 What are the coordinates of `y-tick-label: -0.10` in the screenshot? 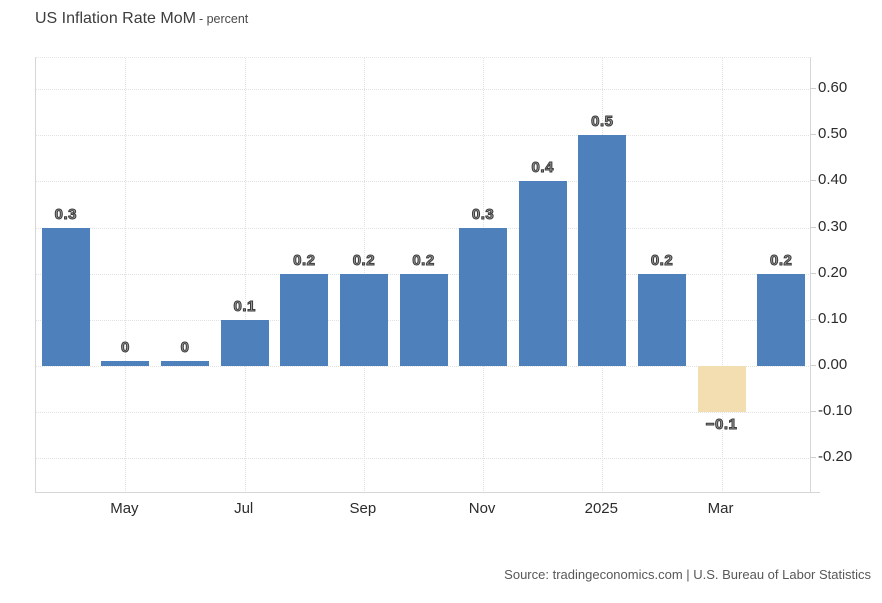 It's located at (835, 411).